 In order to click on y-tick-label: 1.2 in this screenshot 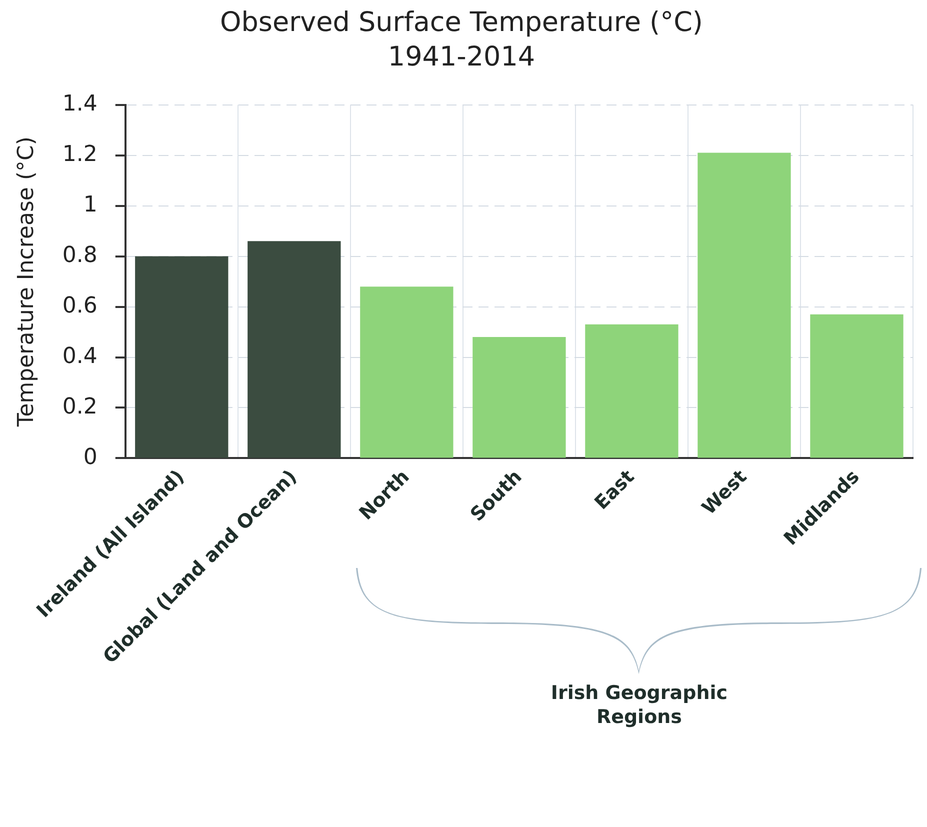, I will do `click(80, 155)`.